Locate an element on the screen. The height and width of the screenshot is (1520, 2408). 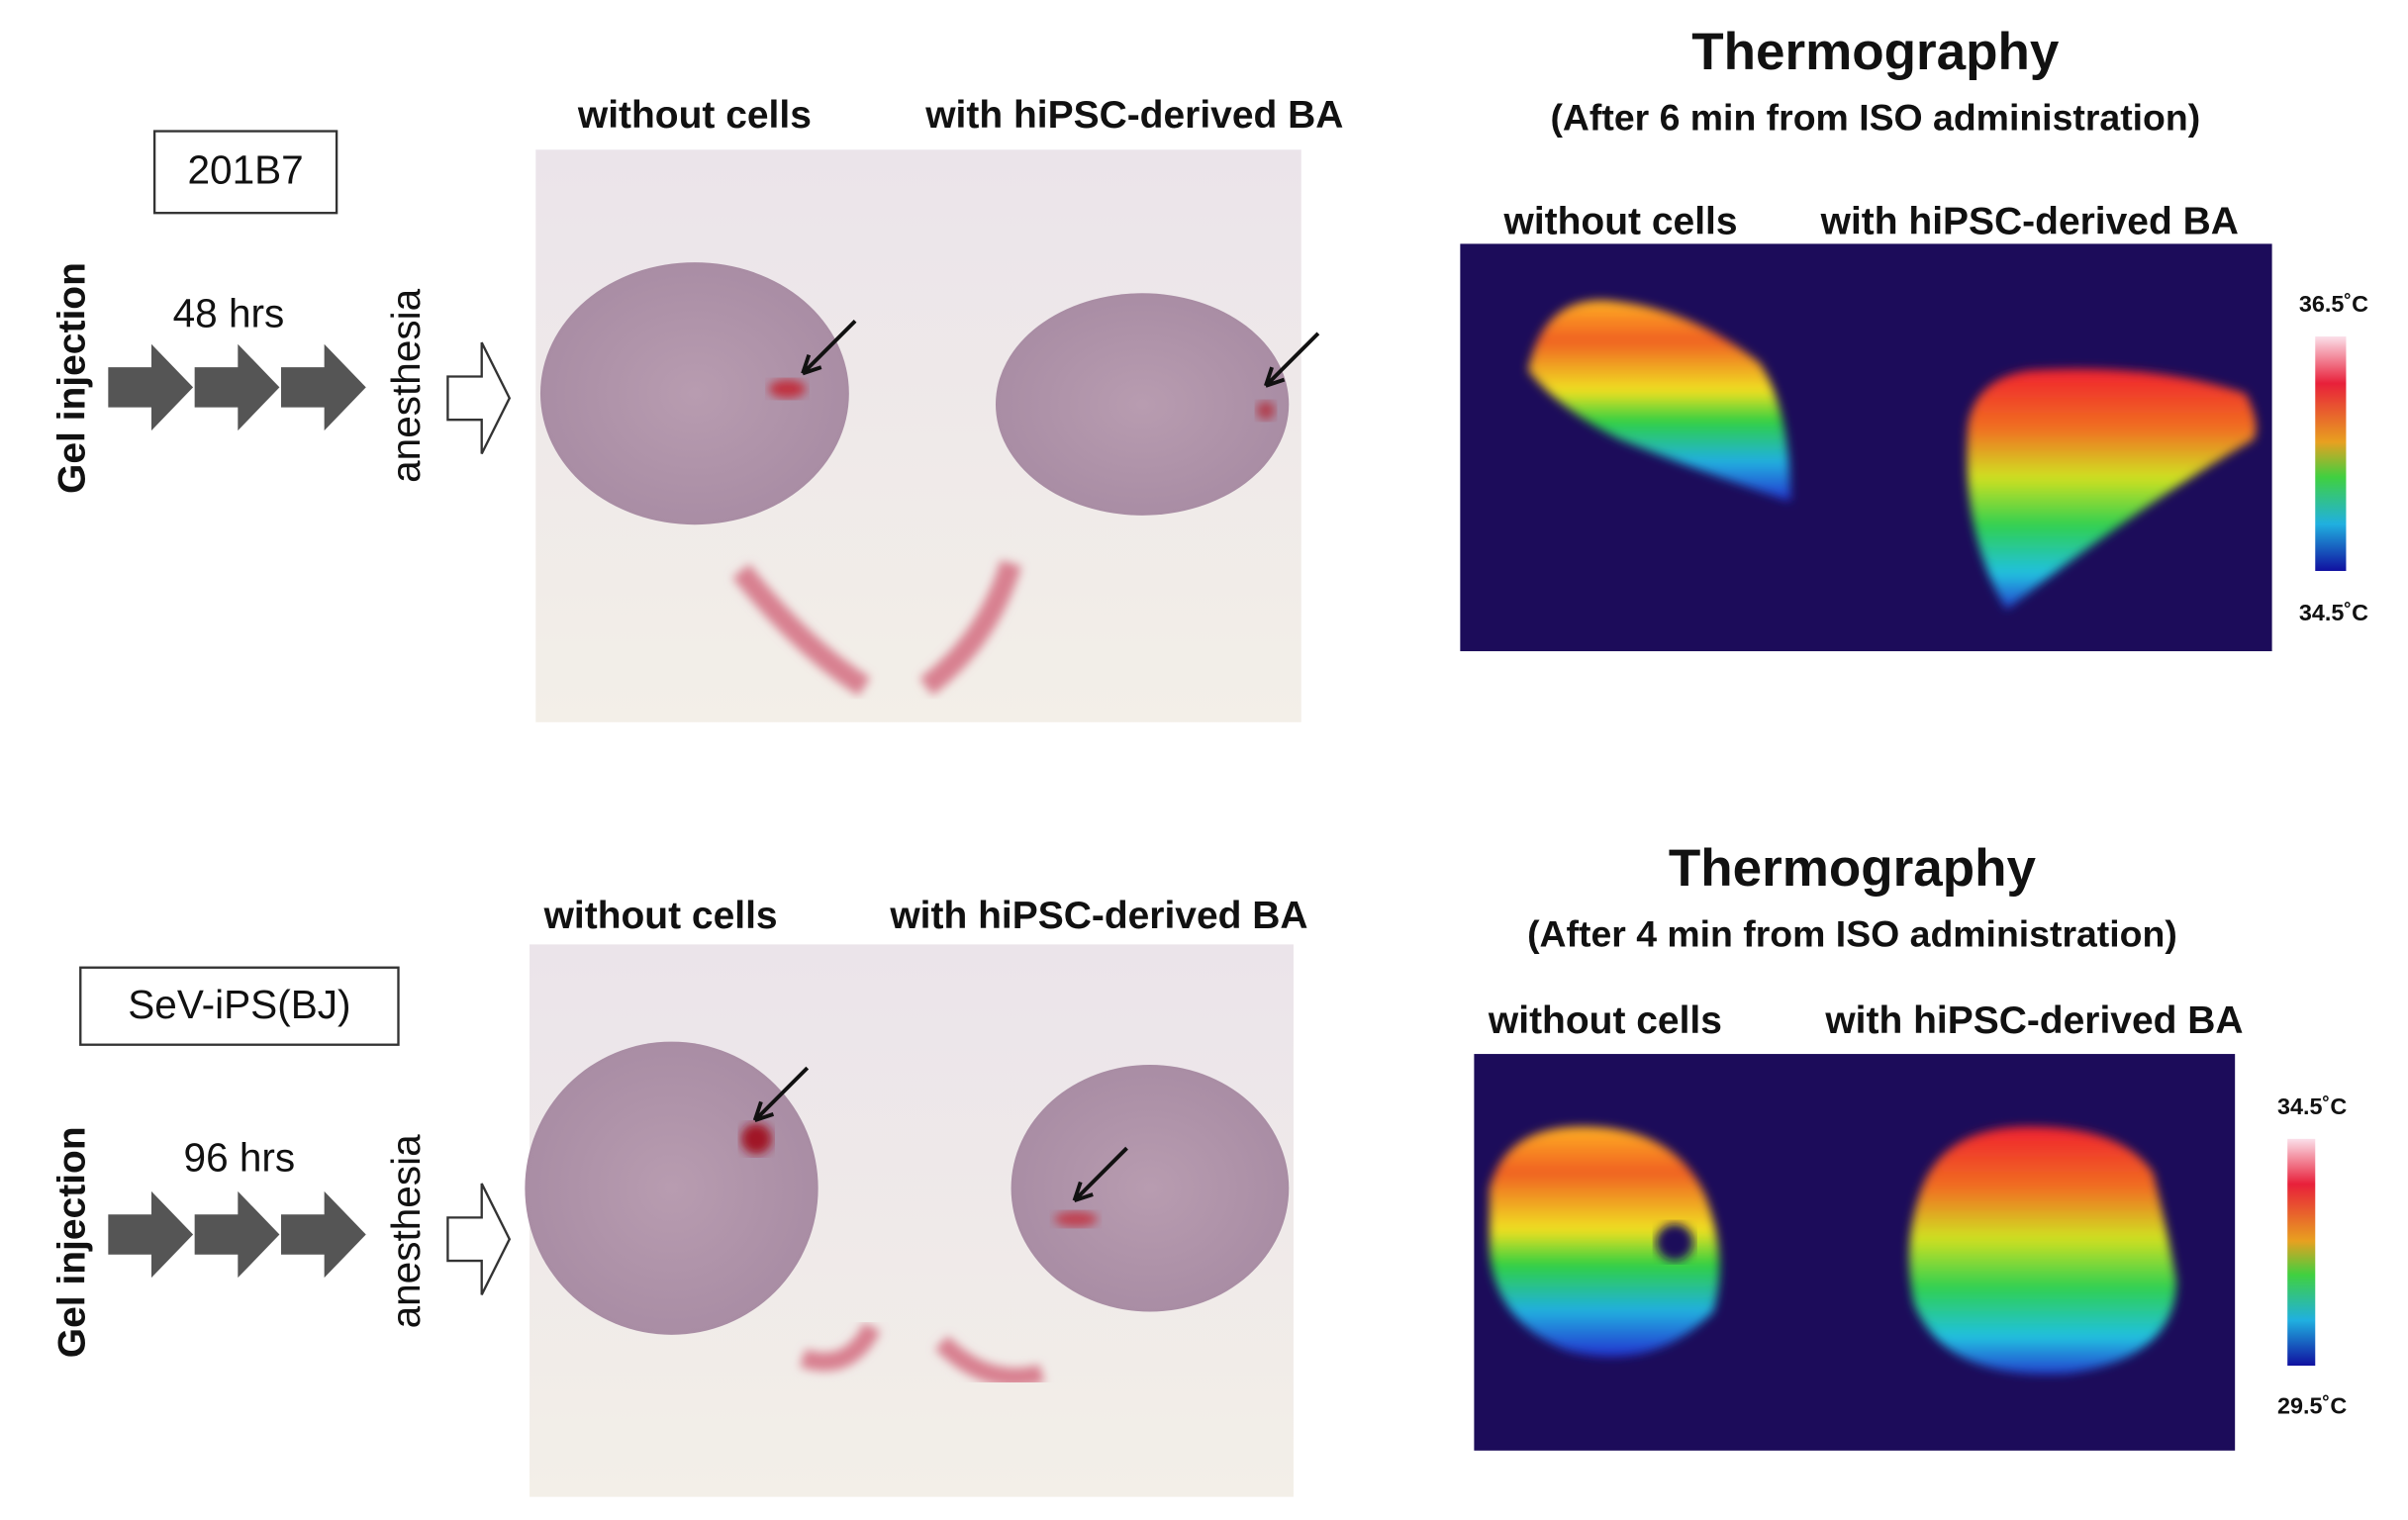
scale-min: 29.5˚C is located at coordinates (2312, 1405).